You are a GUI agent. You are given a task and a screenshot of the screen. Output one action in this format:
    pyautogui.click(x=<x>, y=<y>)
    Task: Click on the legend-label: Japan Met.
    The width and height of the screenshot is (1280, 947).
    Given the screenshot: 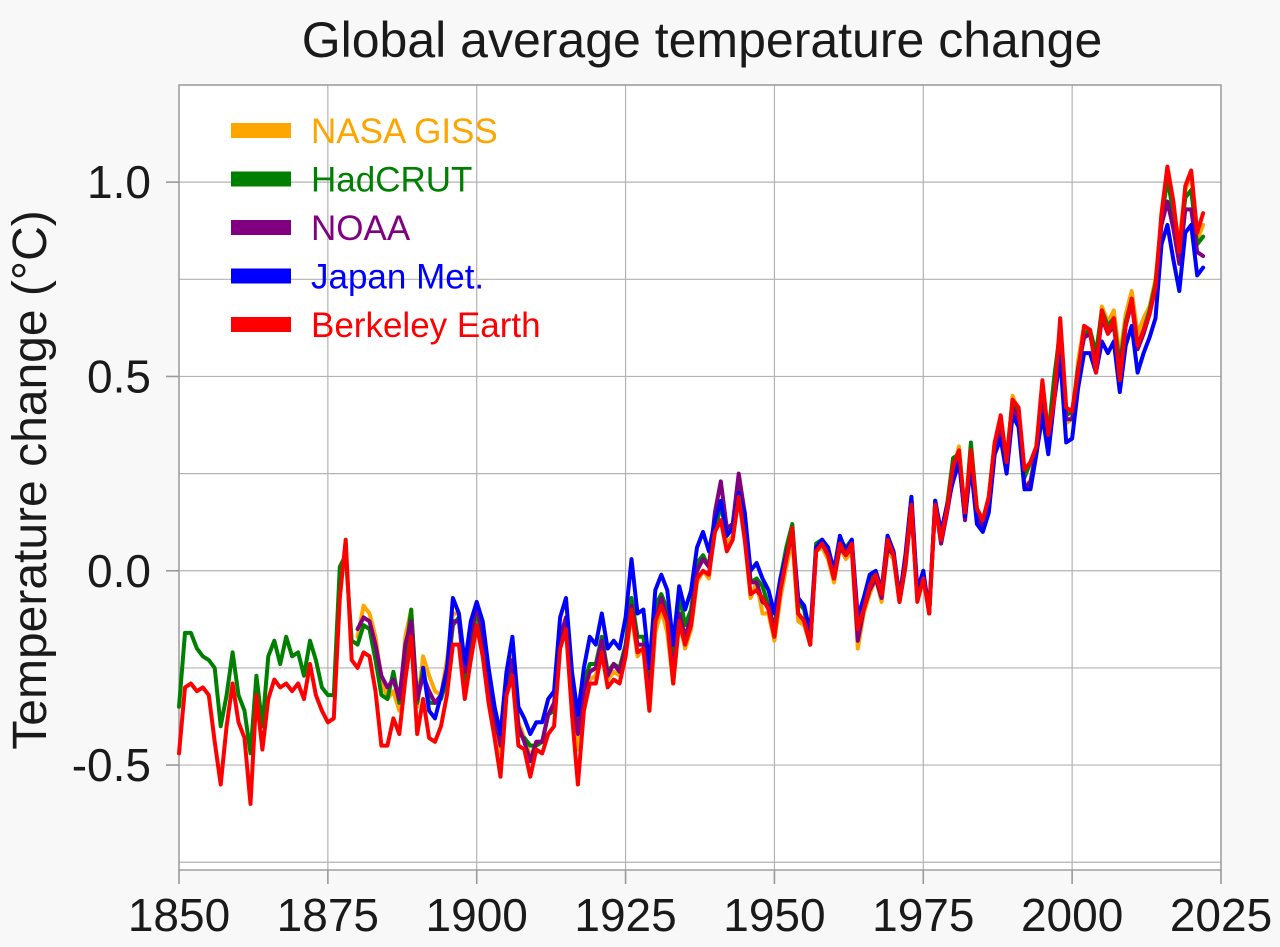 What is the action you would take?
    pyautogui.click(x=397, y=277)
    